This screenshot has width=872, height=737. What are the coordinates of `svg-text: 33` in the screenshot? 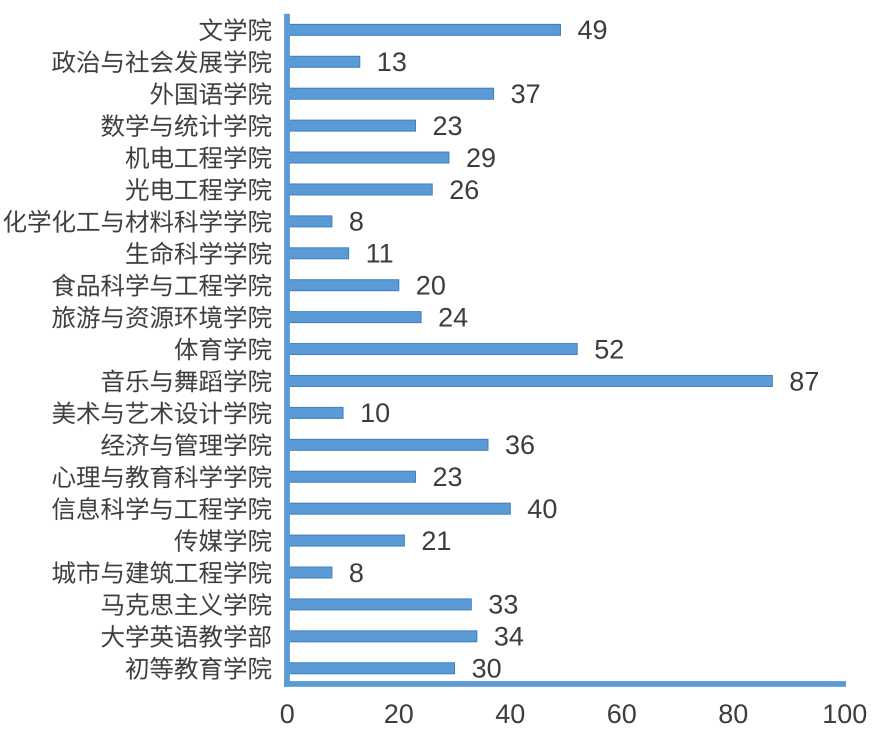 It's located at (503, 605).